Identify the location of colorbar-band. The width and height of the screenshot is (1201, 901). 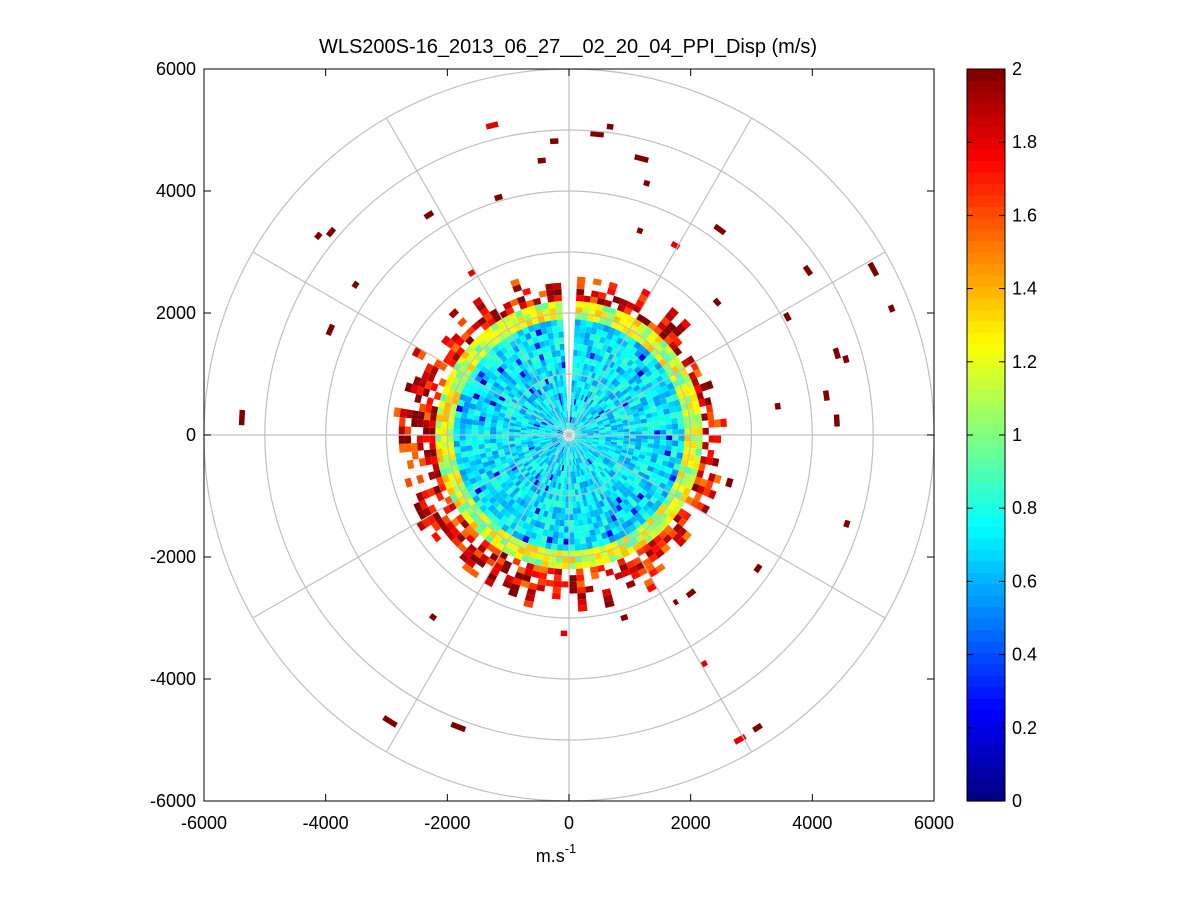
(986, 166).